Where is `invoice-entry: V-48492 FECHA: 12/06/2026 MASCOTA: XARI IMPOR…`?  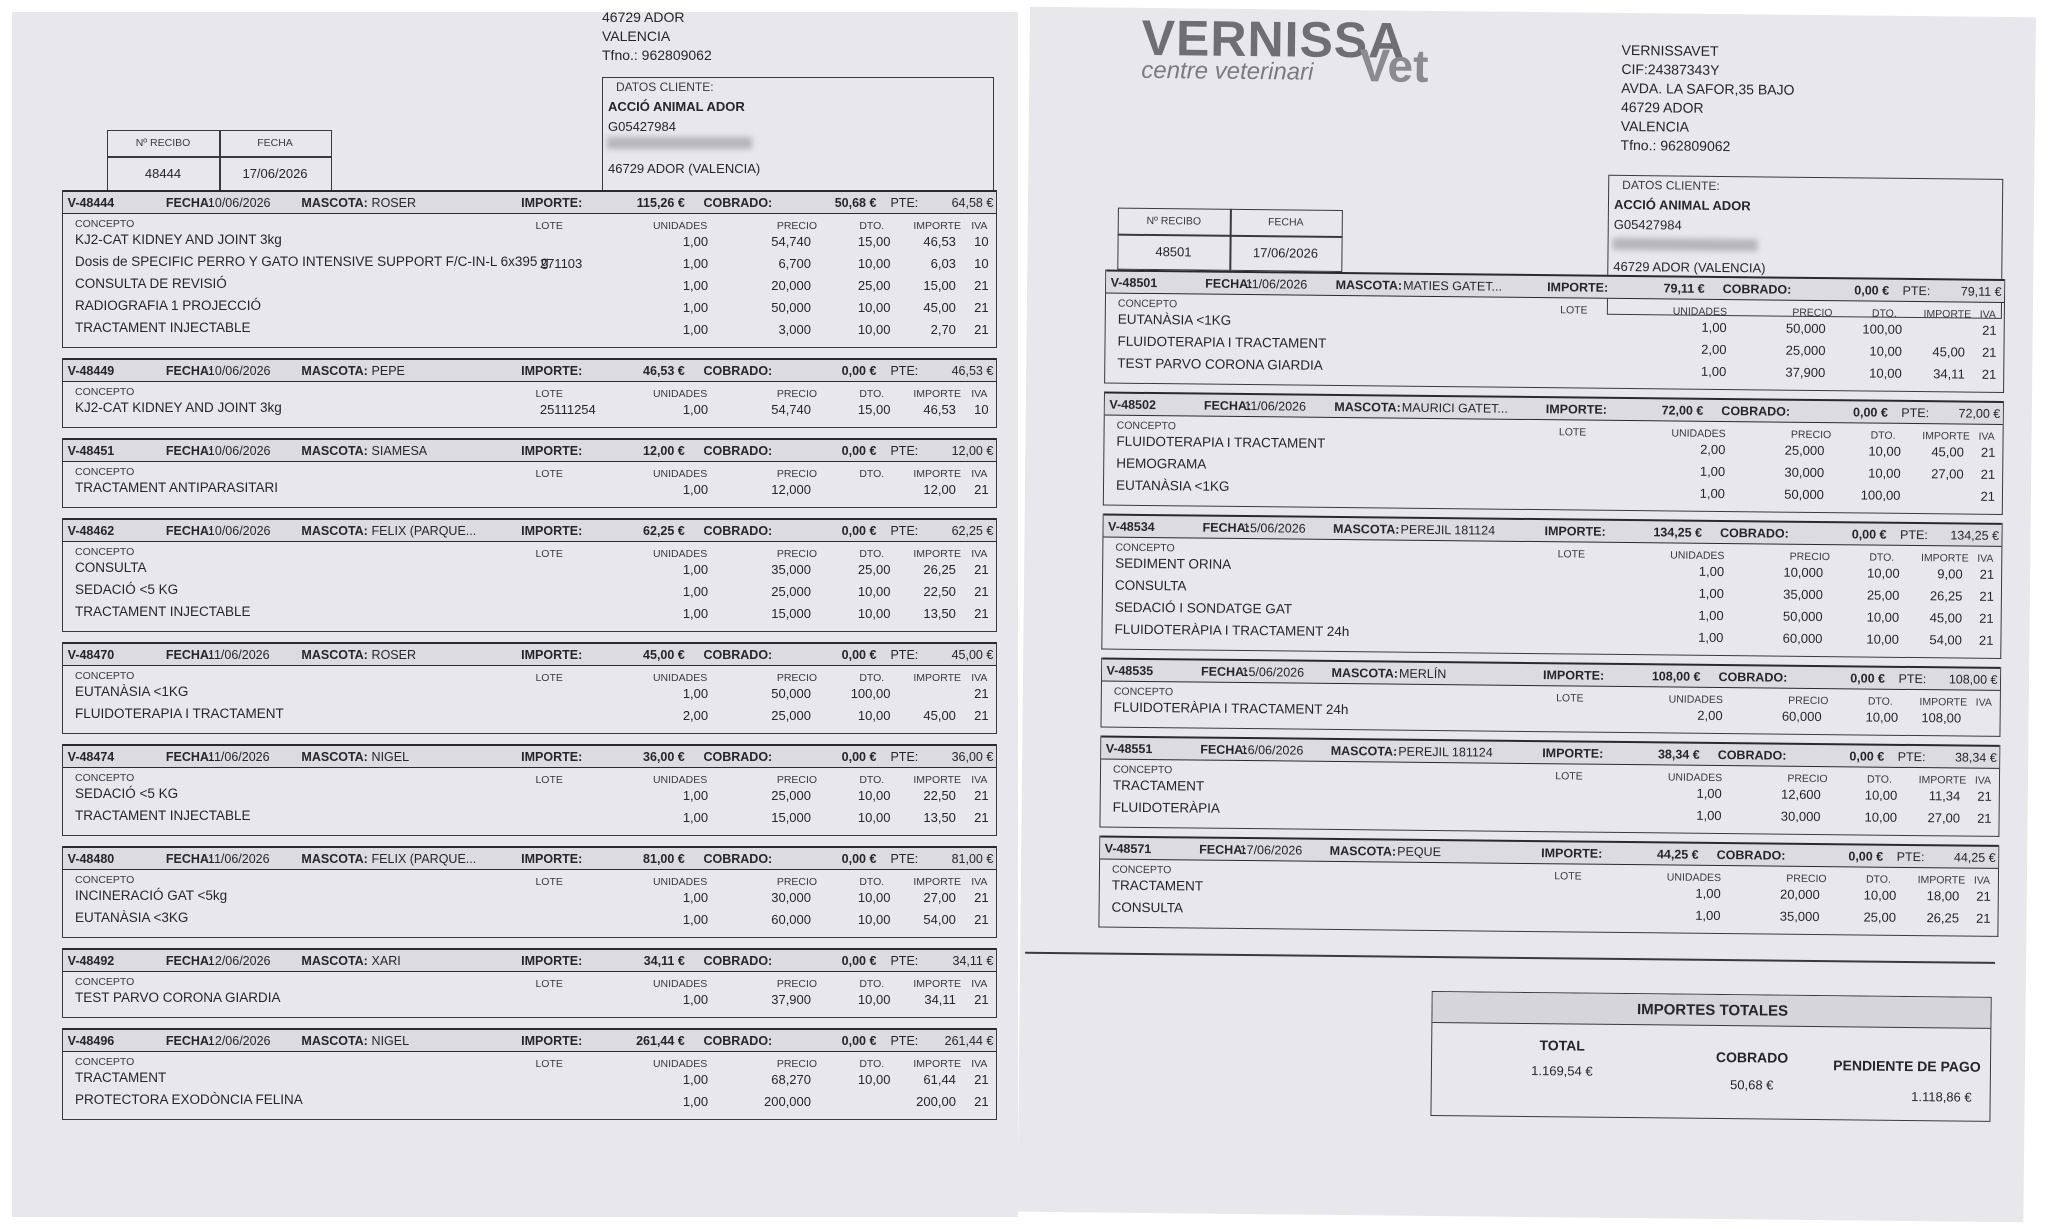
invoice-entry: V-48492 FECHA: 12/06/2026 MASCOTA: XARI IMPOR… is located at coordinates (529, 983).